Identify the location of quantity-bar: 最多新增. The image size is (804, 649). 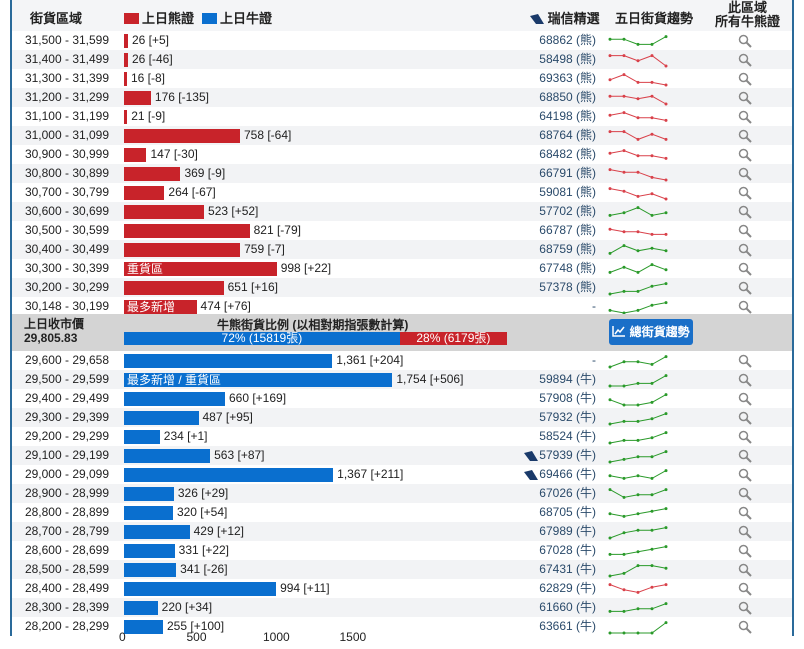
(160, 307).